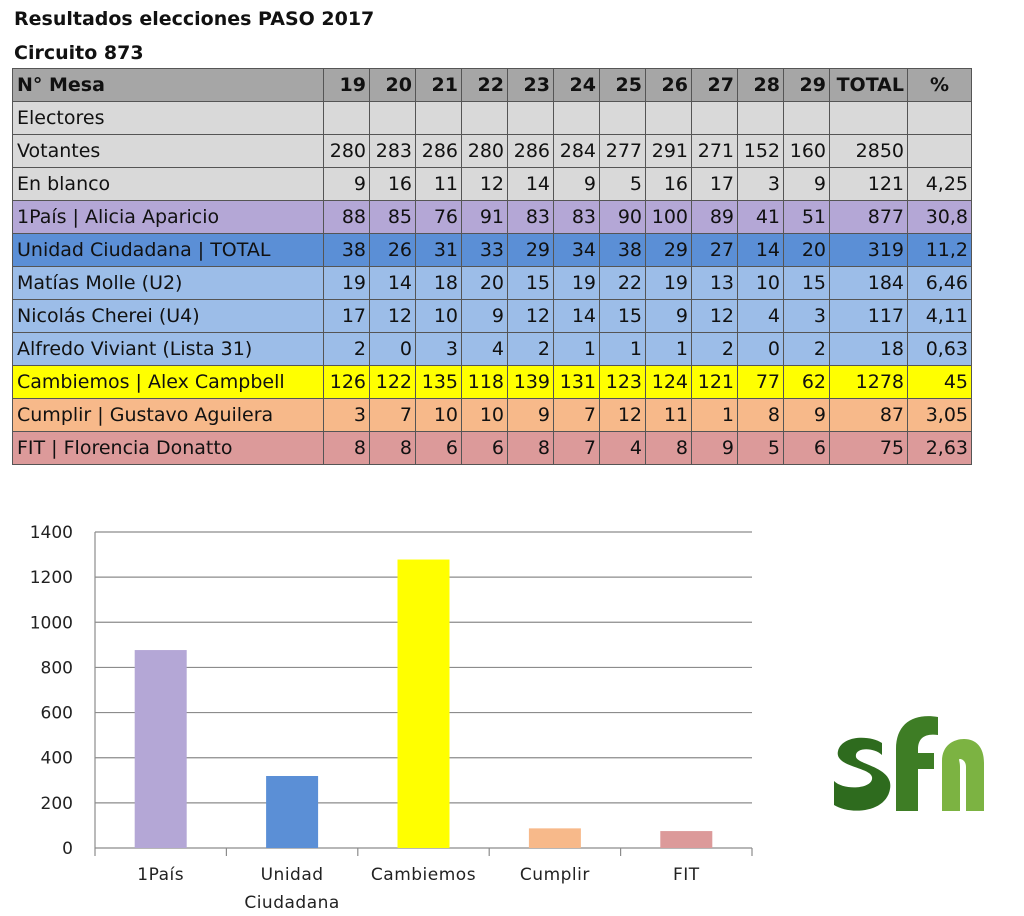 The height and width of the screenshot is (916, 1024). What do you see at coordinates (806, 85) in the screenshot?
I see `column-header: 29` at bounding box center [806, 85].